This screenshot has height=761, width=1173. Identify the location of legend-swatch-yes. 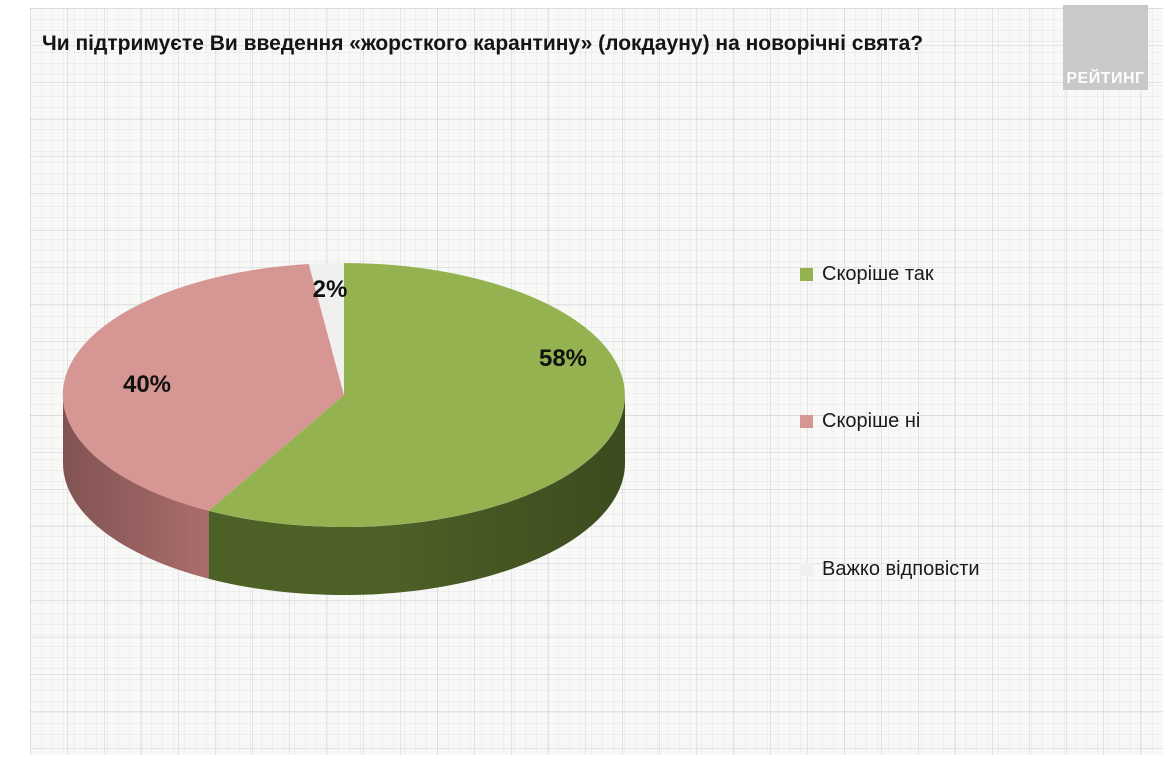
(806, 274).